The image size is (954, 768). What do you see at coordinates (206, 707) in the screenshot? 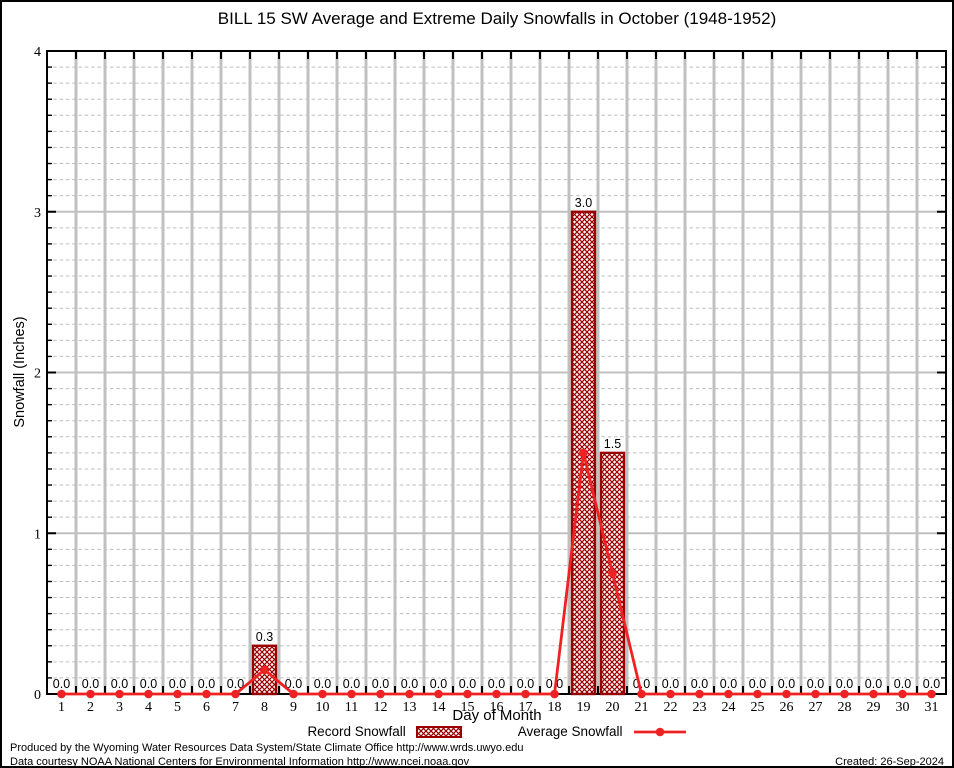
I see `x-tick-label: 6` at bounding box center [206, 707].